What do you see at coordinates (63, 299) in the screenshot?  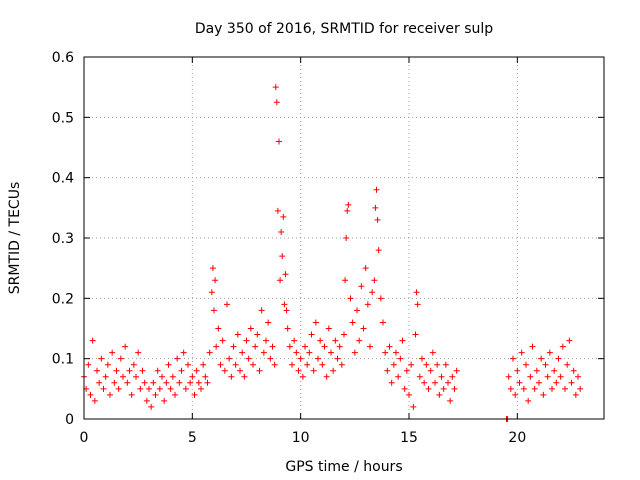 I see `y-tick-label: 0.2` at bounding box center [63, 299].